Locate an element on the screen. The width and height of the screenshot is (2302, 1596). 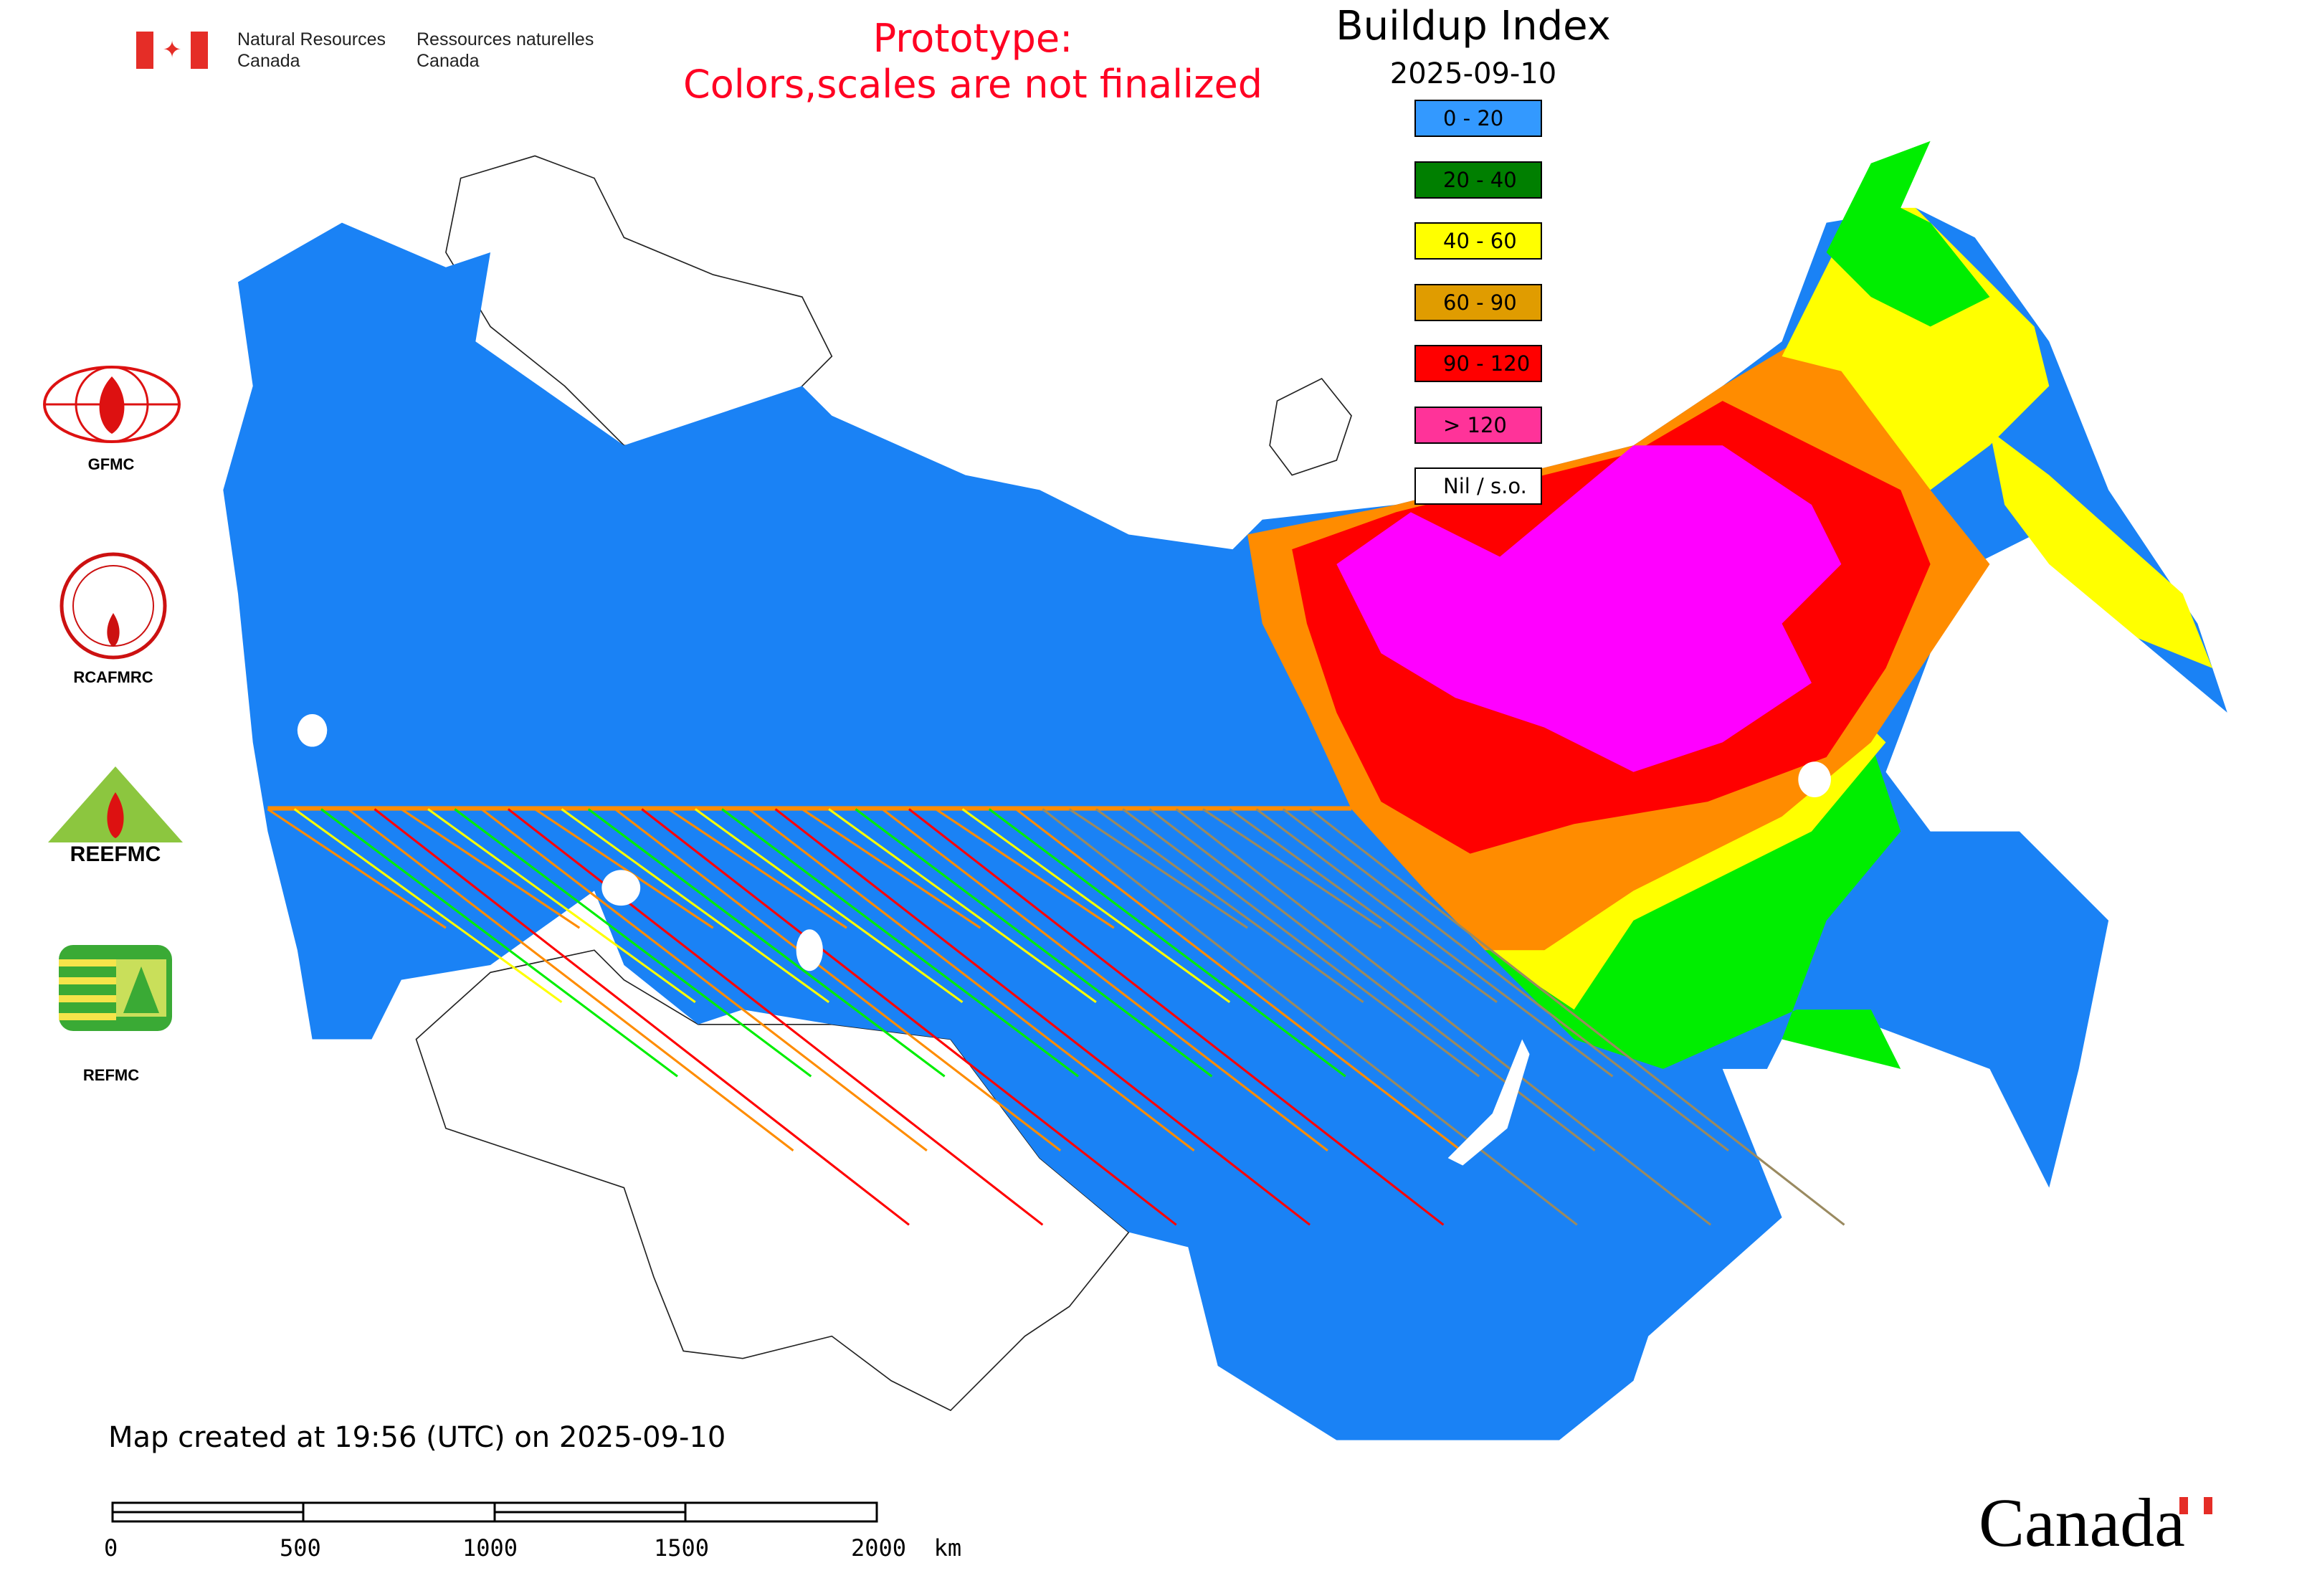
legend-item: 40 - 60 is located at coordinates (1478, 241).